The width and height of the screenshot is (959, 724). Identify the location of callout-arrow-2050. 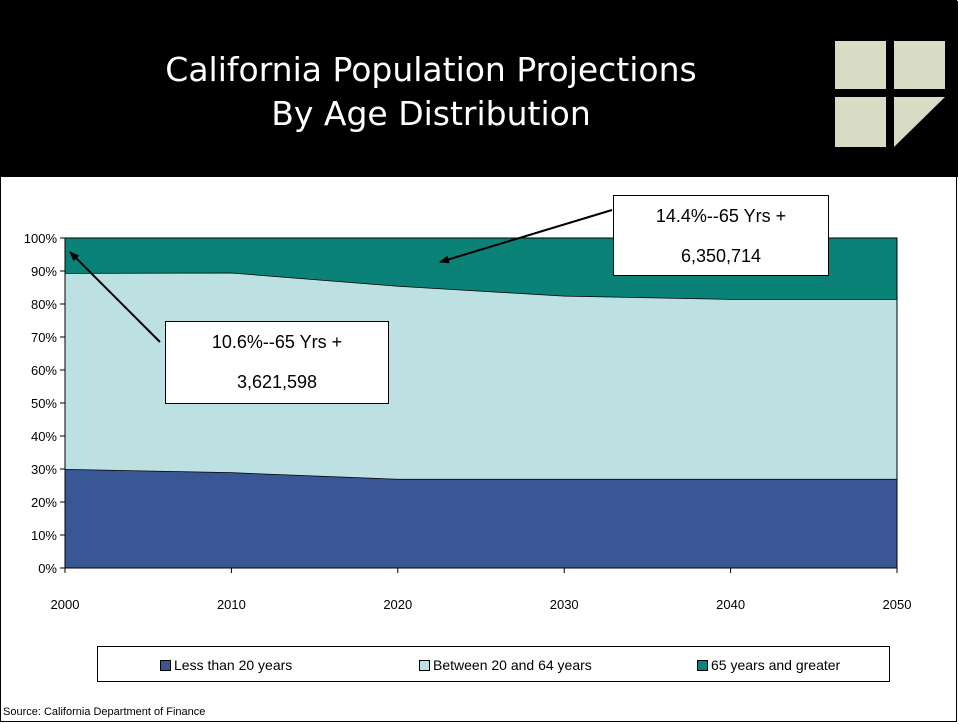
(526, 236).